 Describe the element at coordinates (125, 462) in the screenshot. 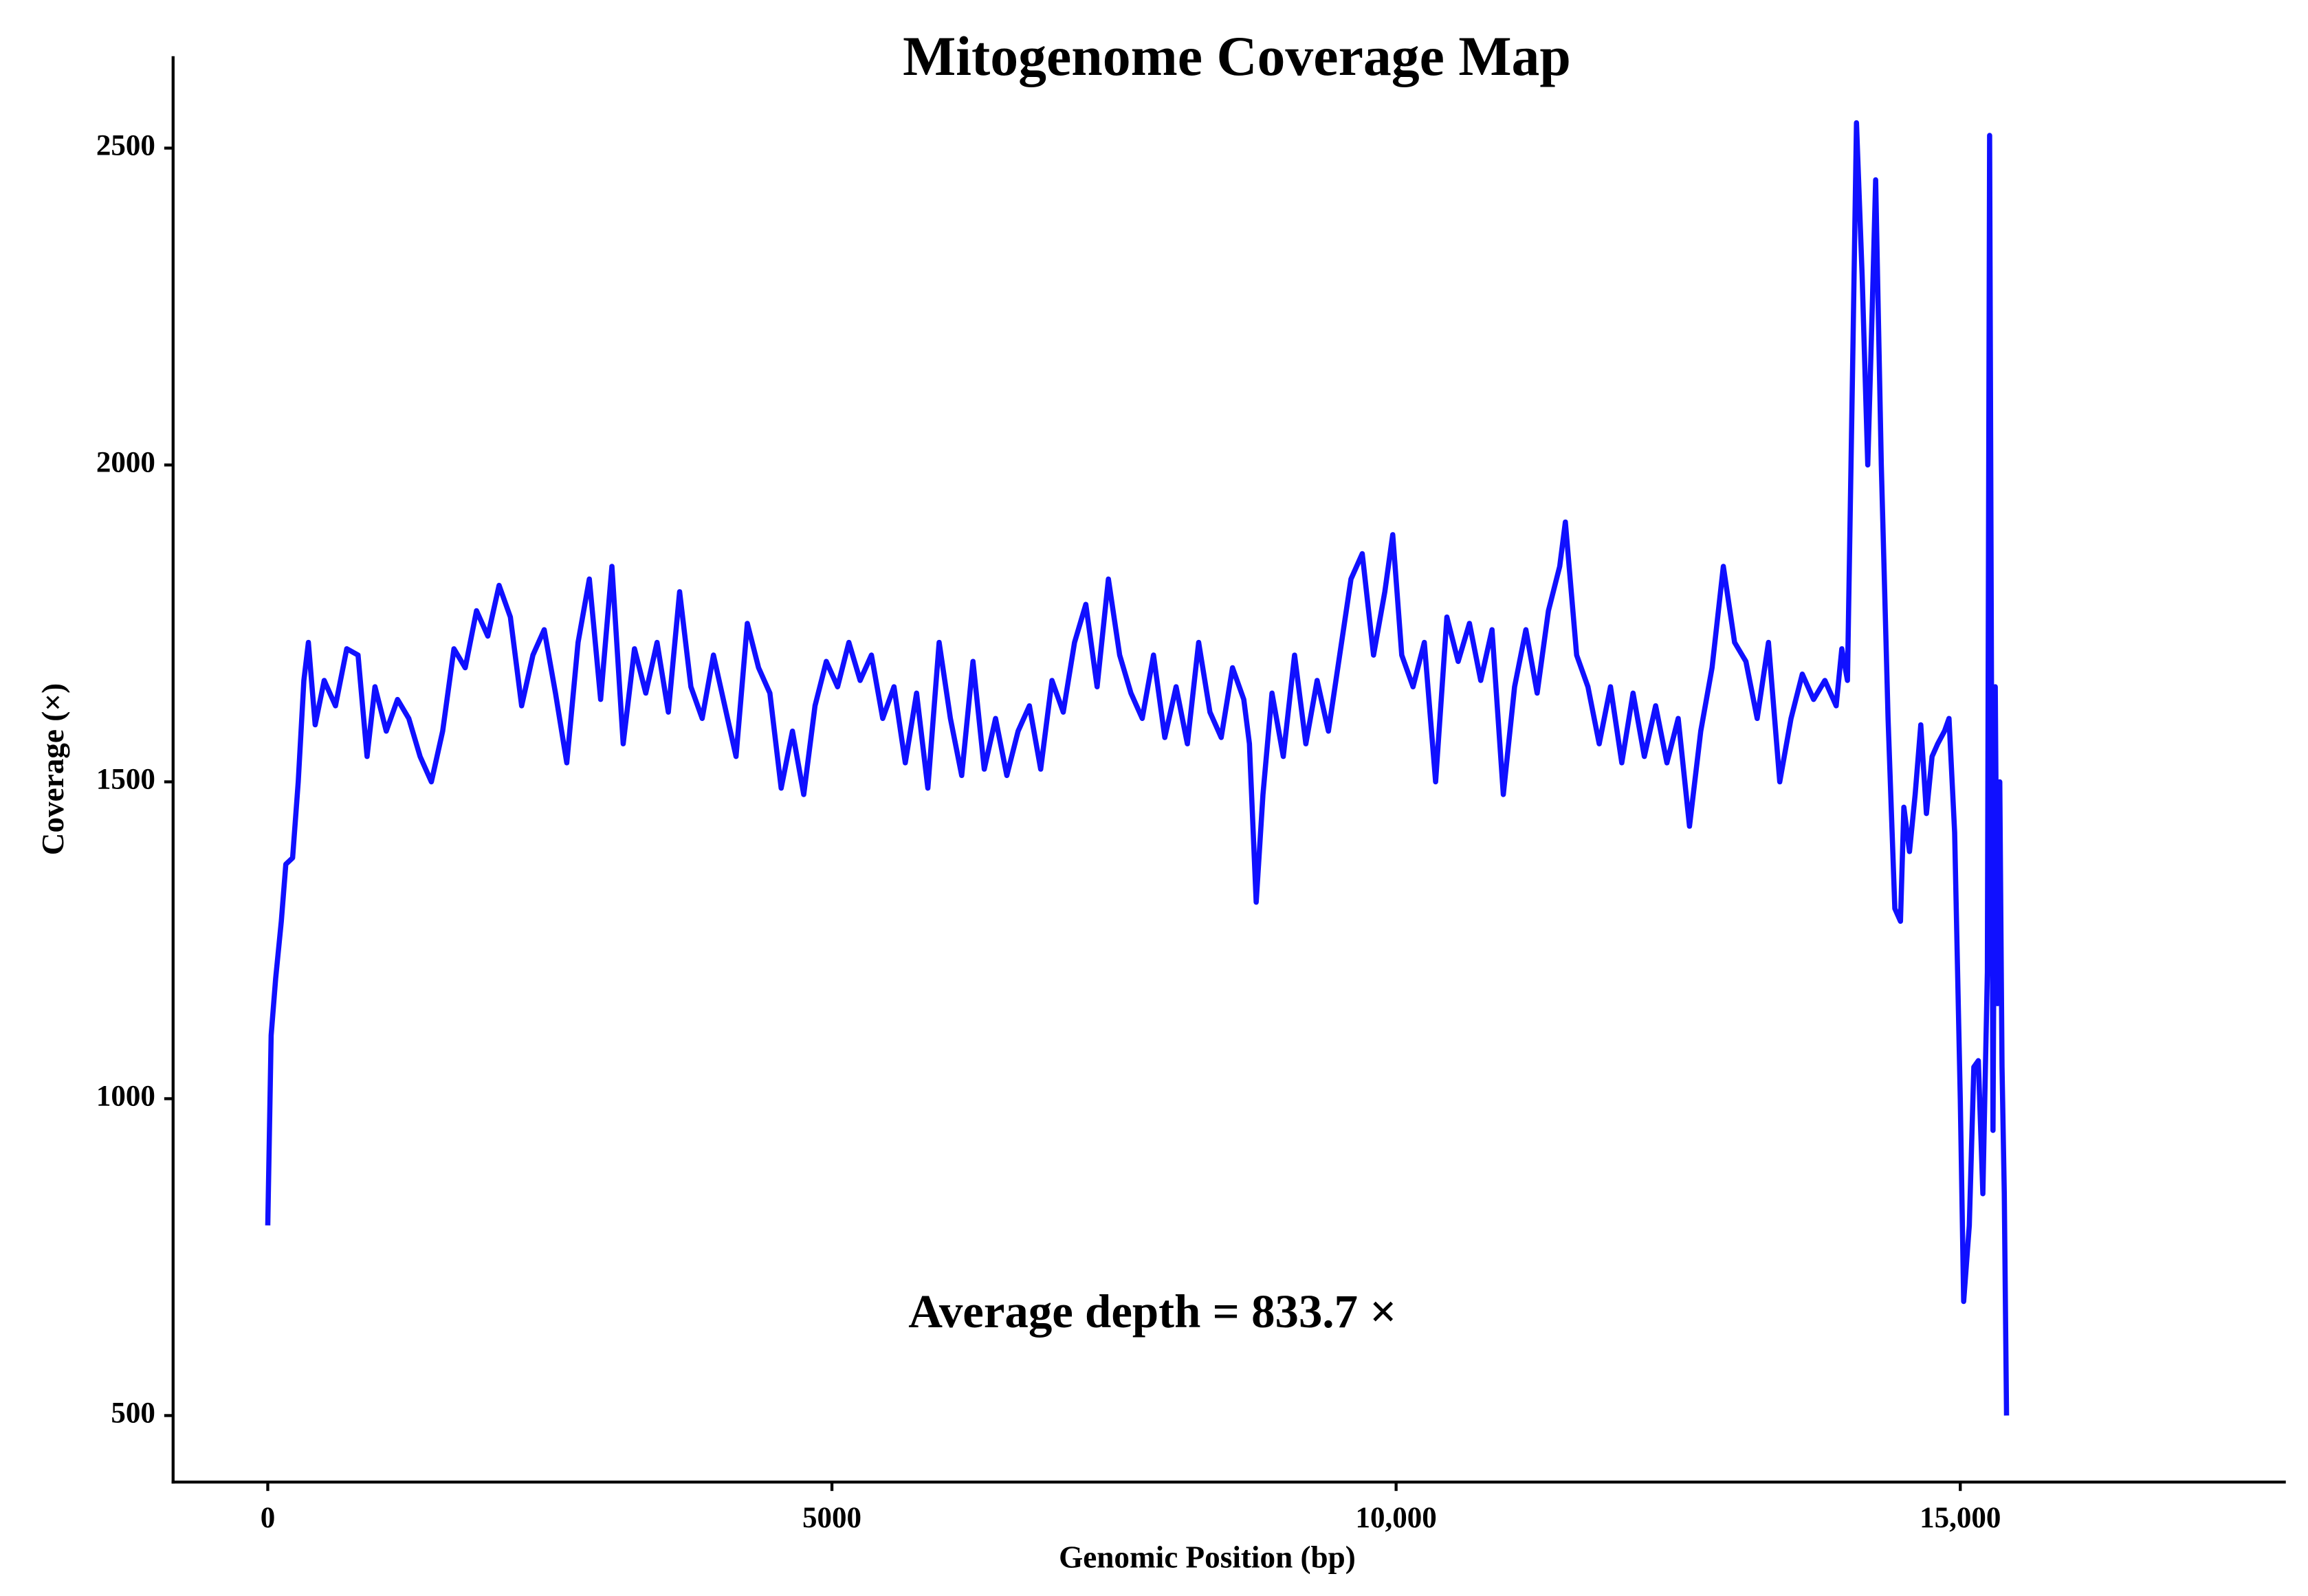

I see `y-tick-label: 2000` at that location.